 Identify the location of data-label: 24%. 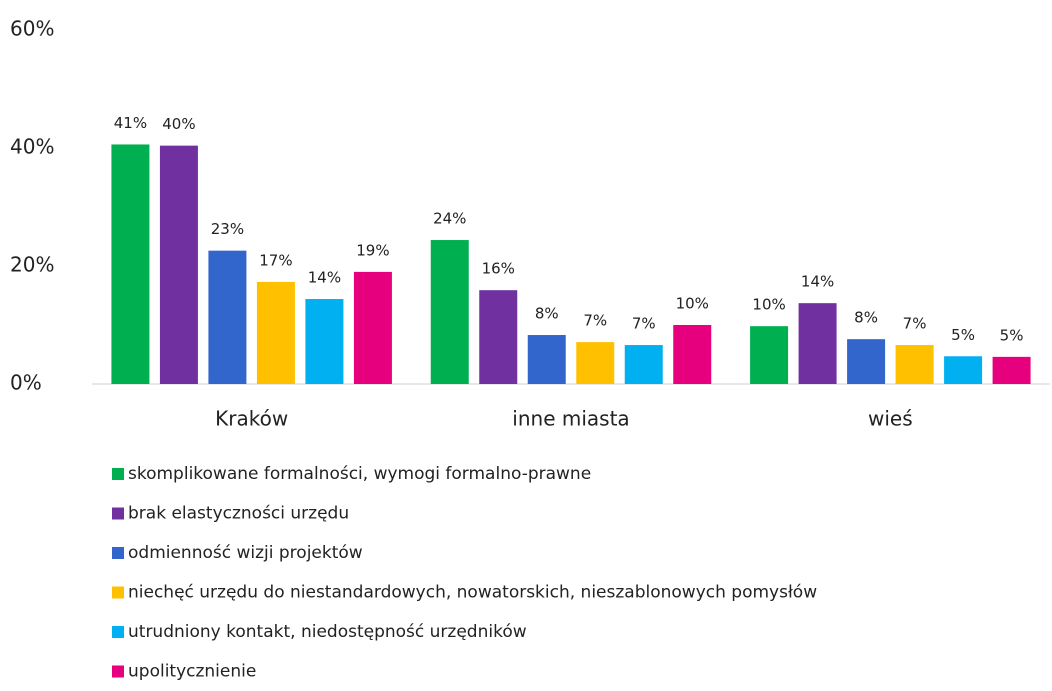
(449, 219).